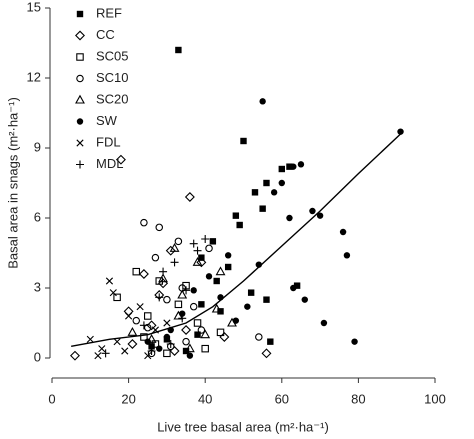  Describe the element at coordinates (37, 356) in the screenshot. I see `y-tick-label: 0` at that location.